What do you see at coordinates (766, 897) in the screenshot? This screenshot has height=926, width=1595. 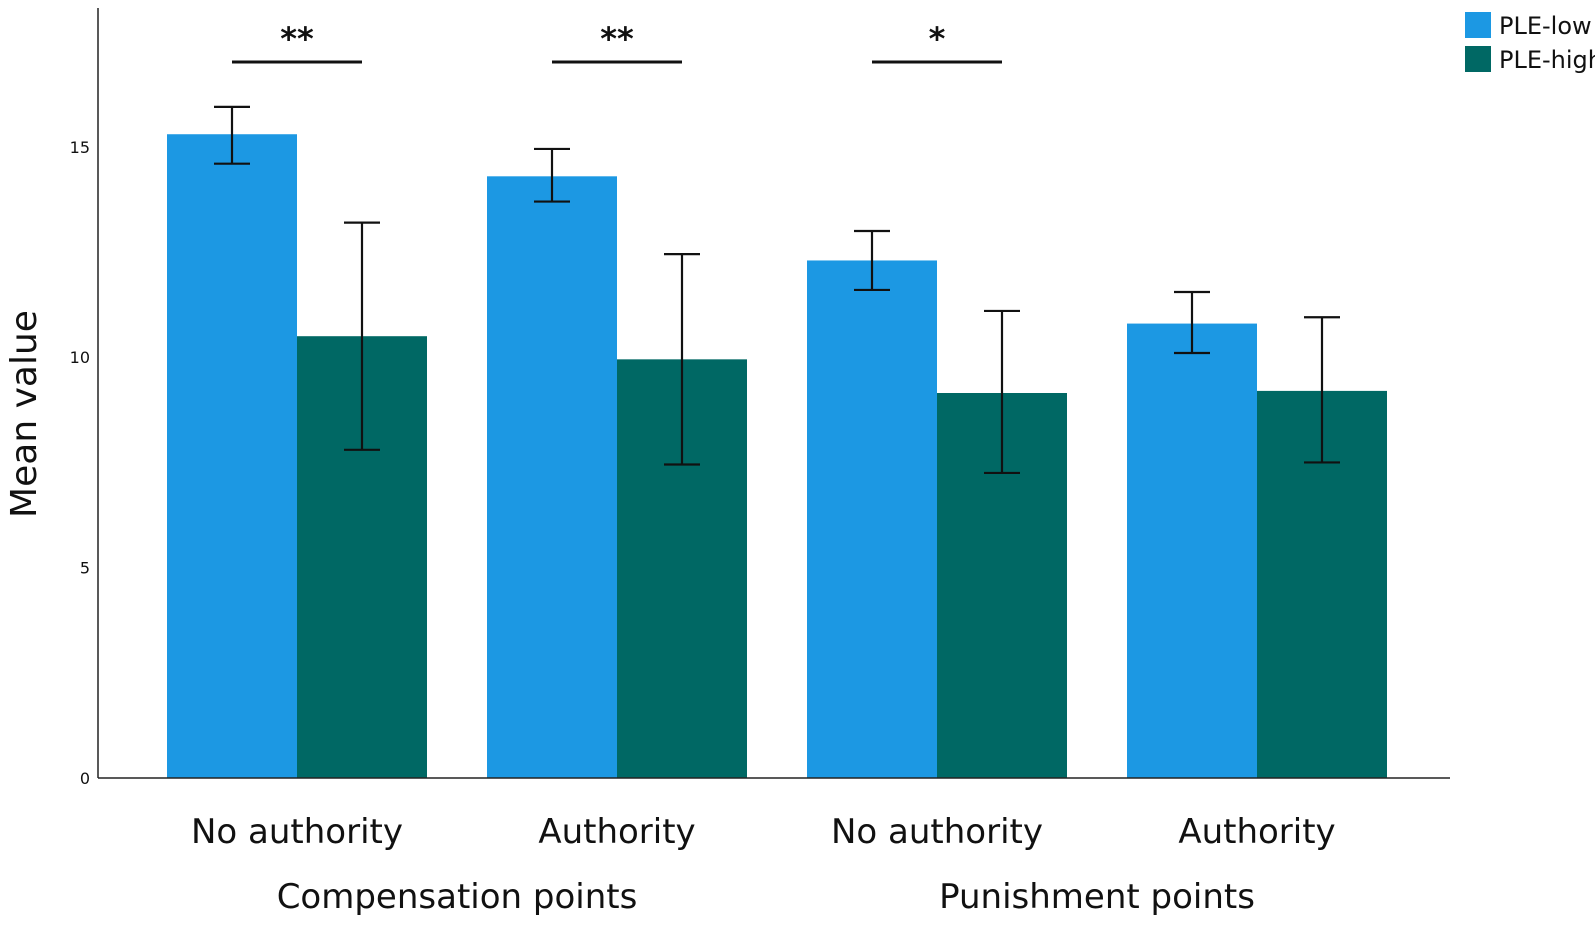 I see `group-labels-layer: Compensation points Punishment points` at bounding box center [766, 897].